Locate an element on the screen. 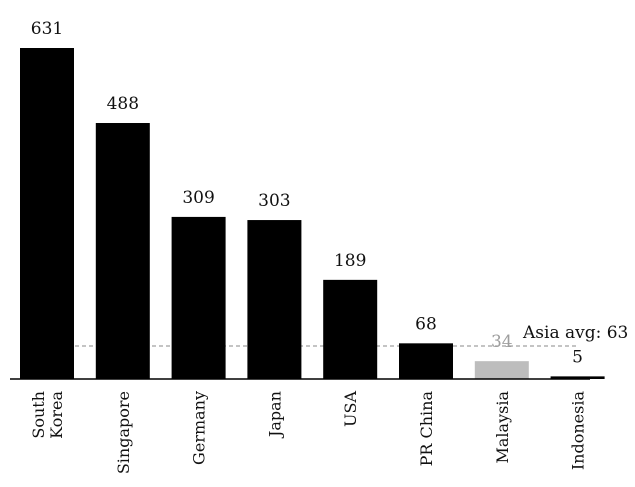 The width and height of the screenshot is (635, 487). category-label-line: USA is located at coordinates (350, 409).